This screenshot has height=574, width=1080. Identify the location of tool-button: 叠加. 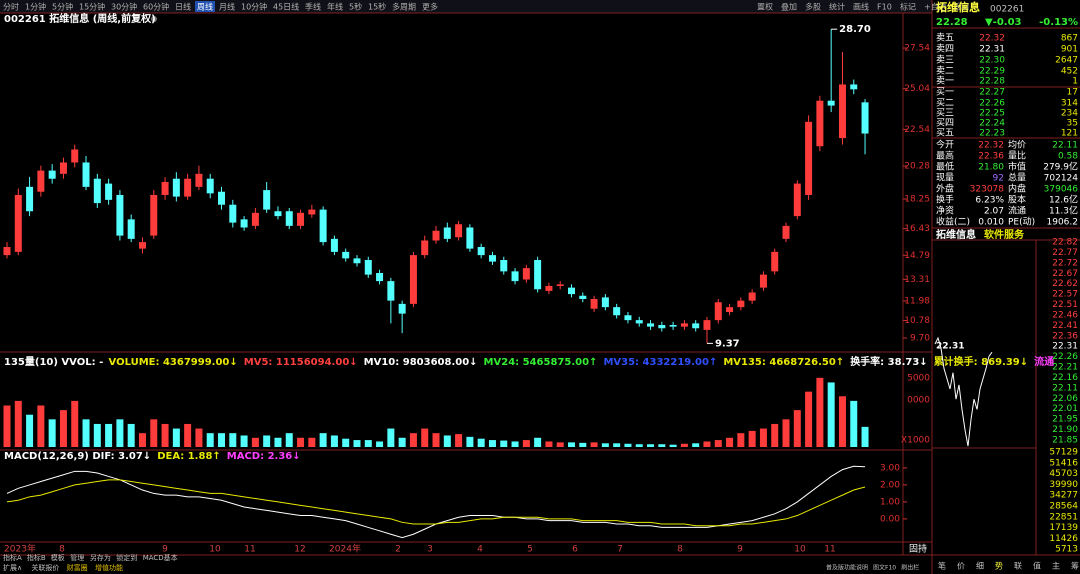
(789, 7).